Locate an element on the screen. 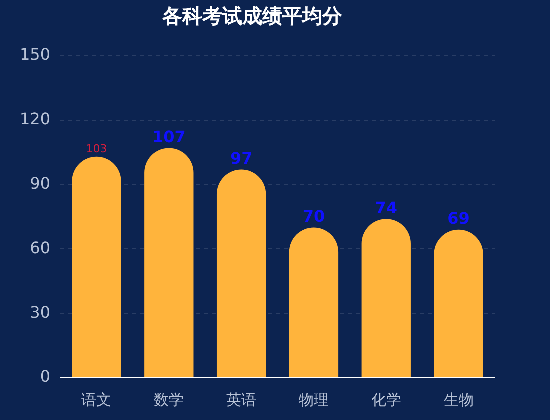 This screenshot has height=420, width=550. y-tick-label: 0 is located at coordinates (45, 376).